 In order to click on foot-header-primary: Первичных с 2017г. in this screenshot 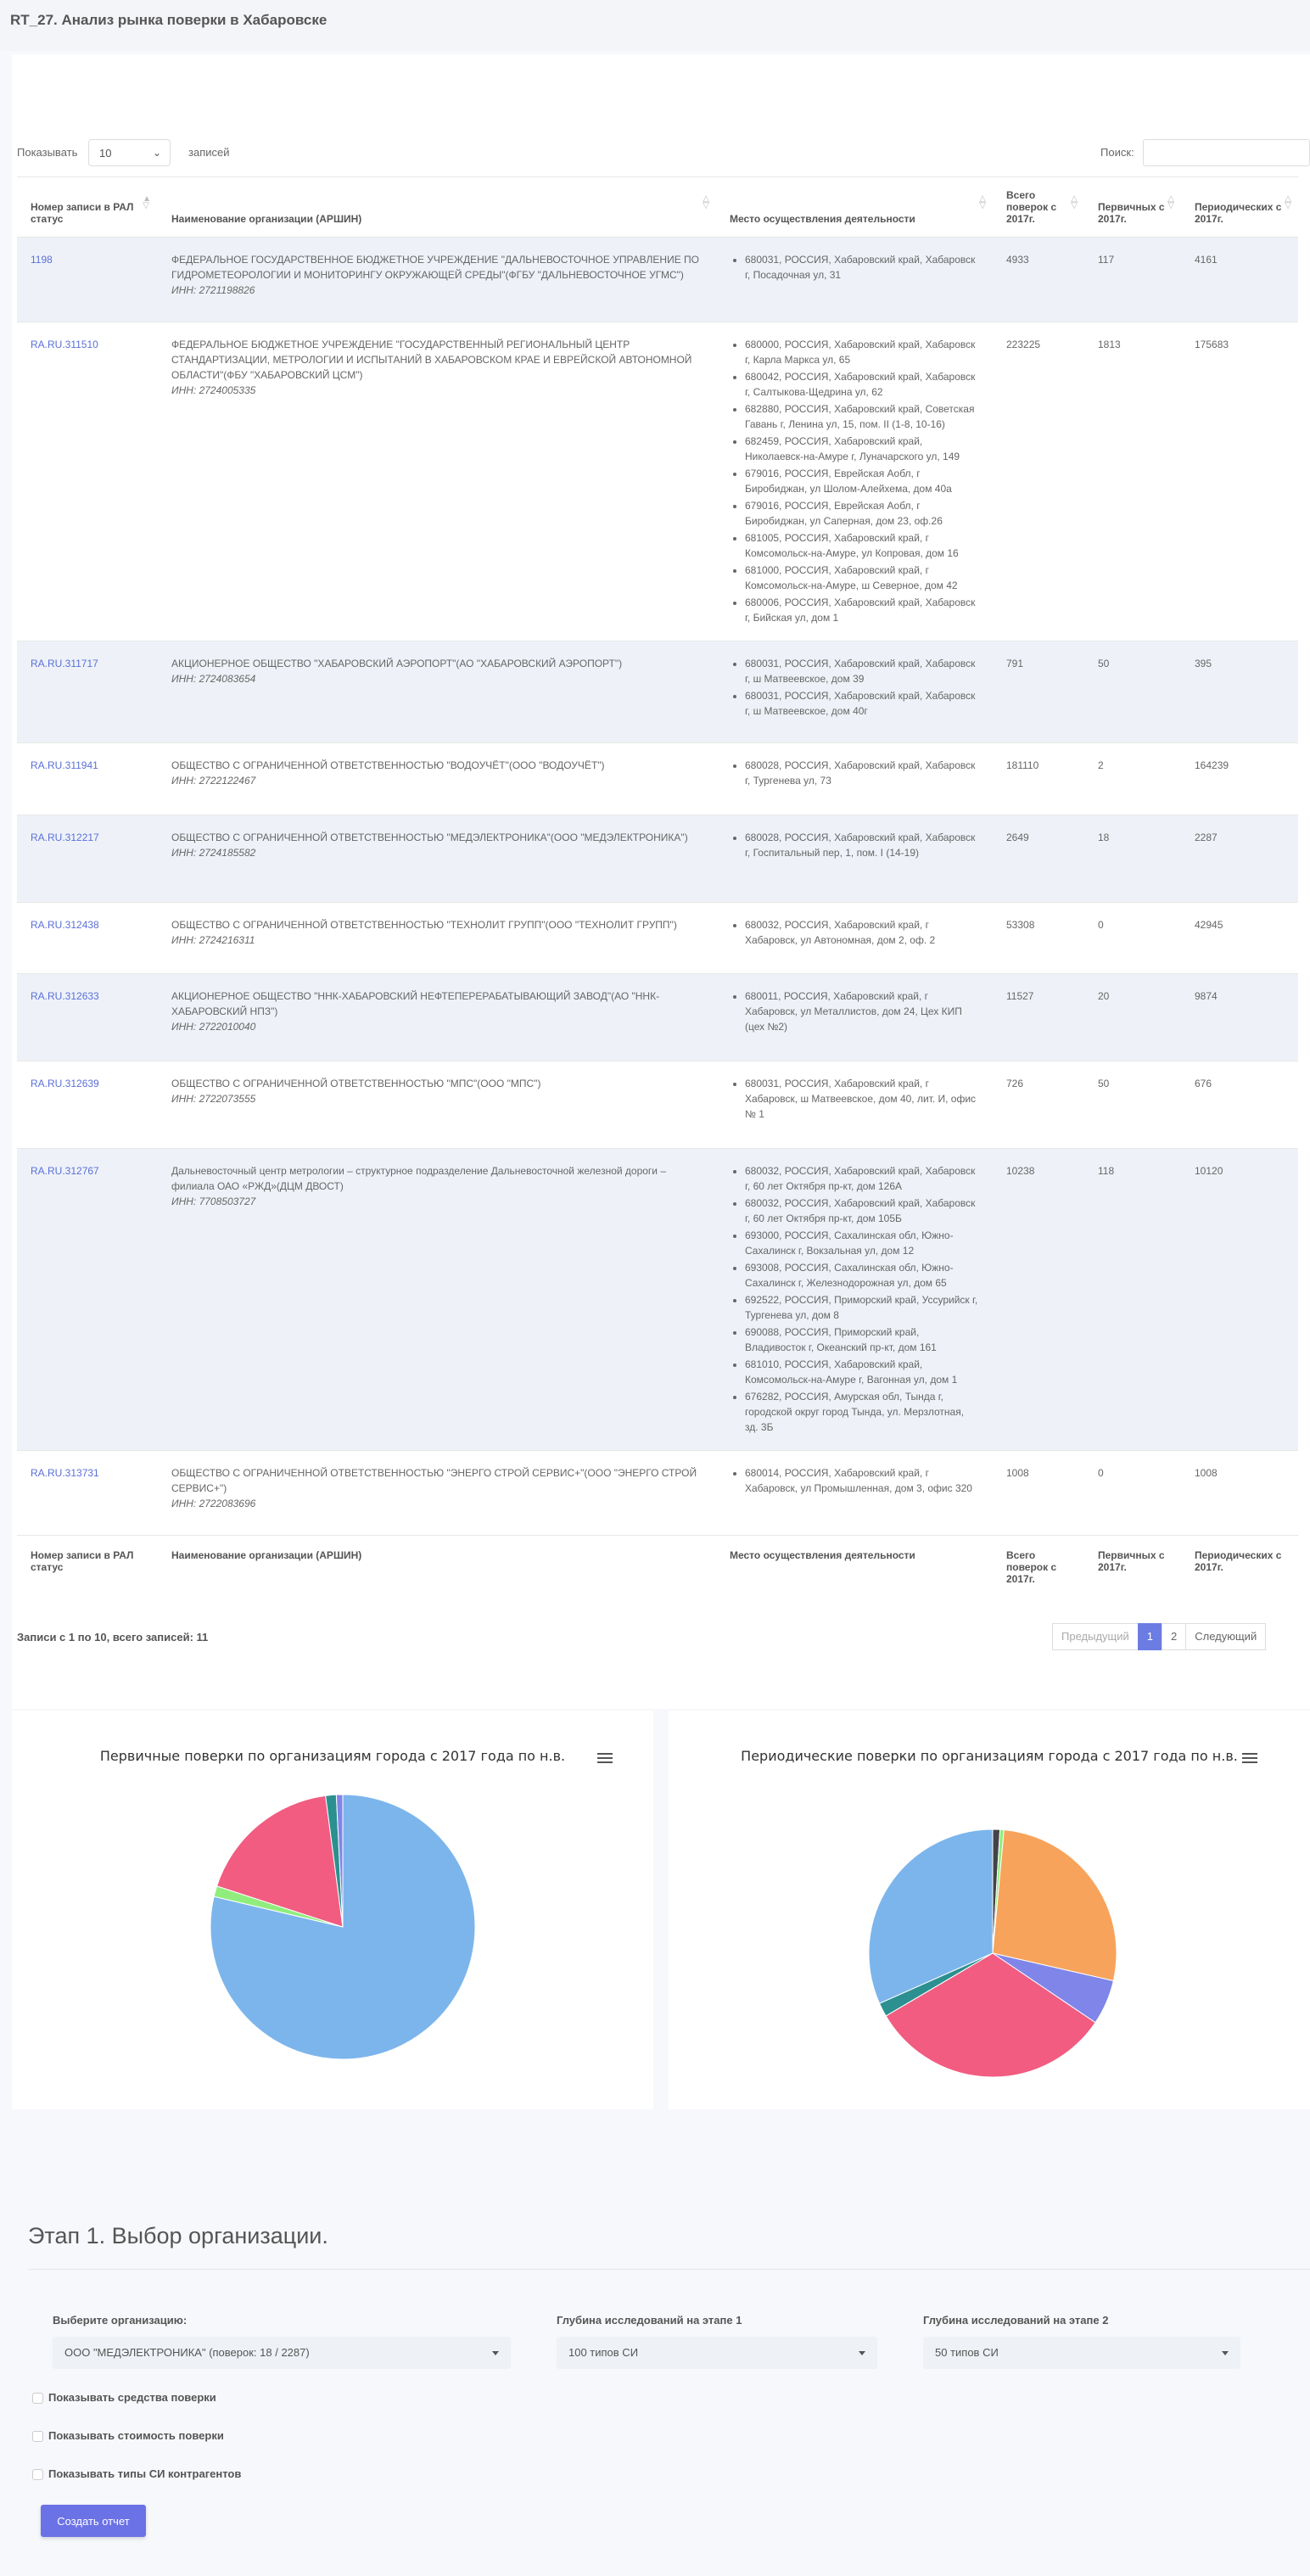, I will do `click(1132, 1566)`.